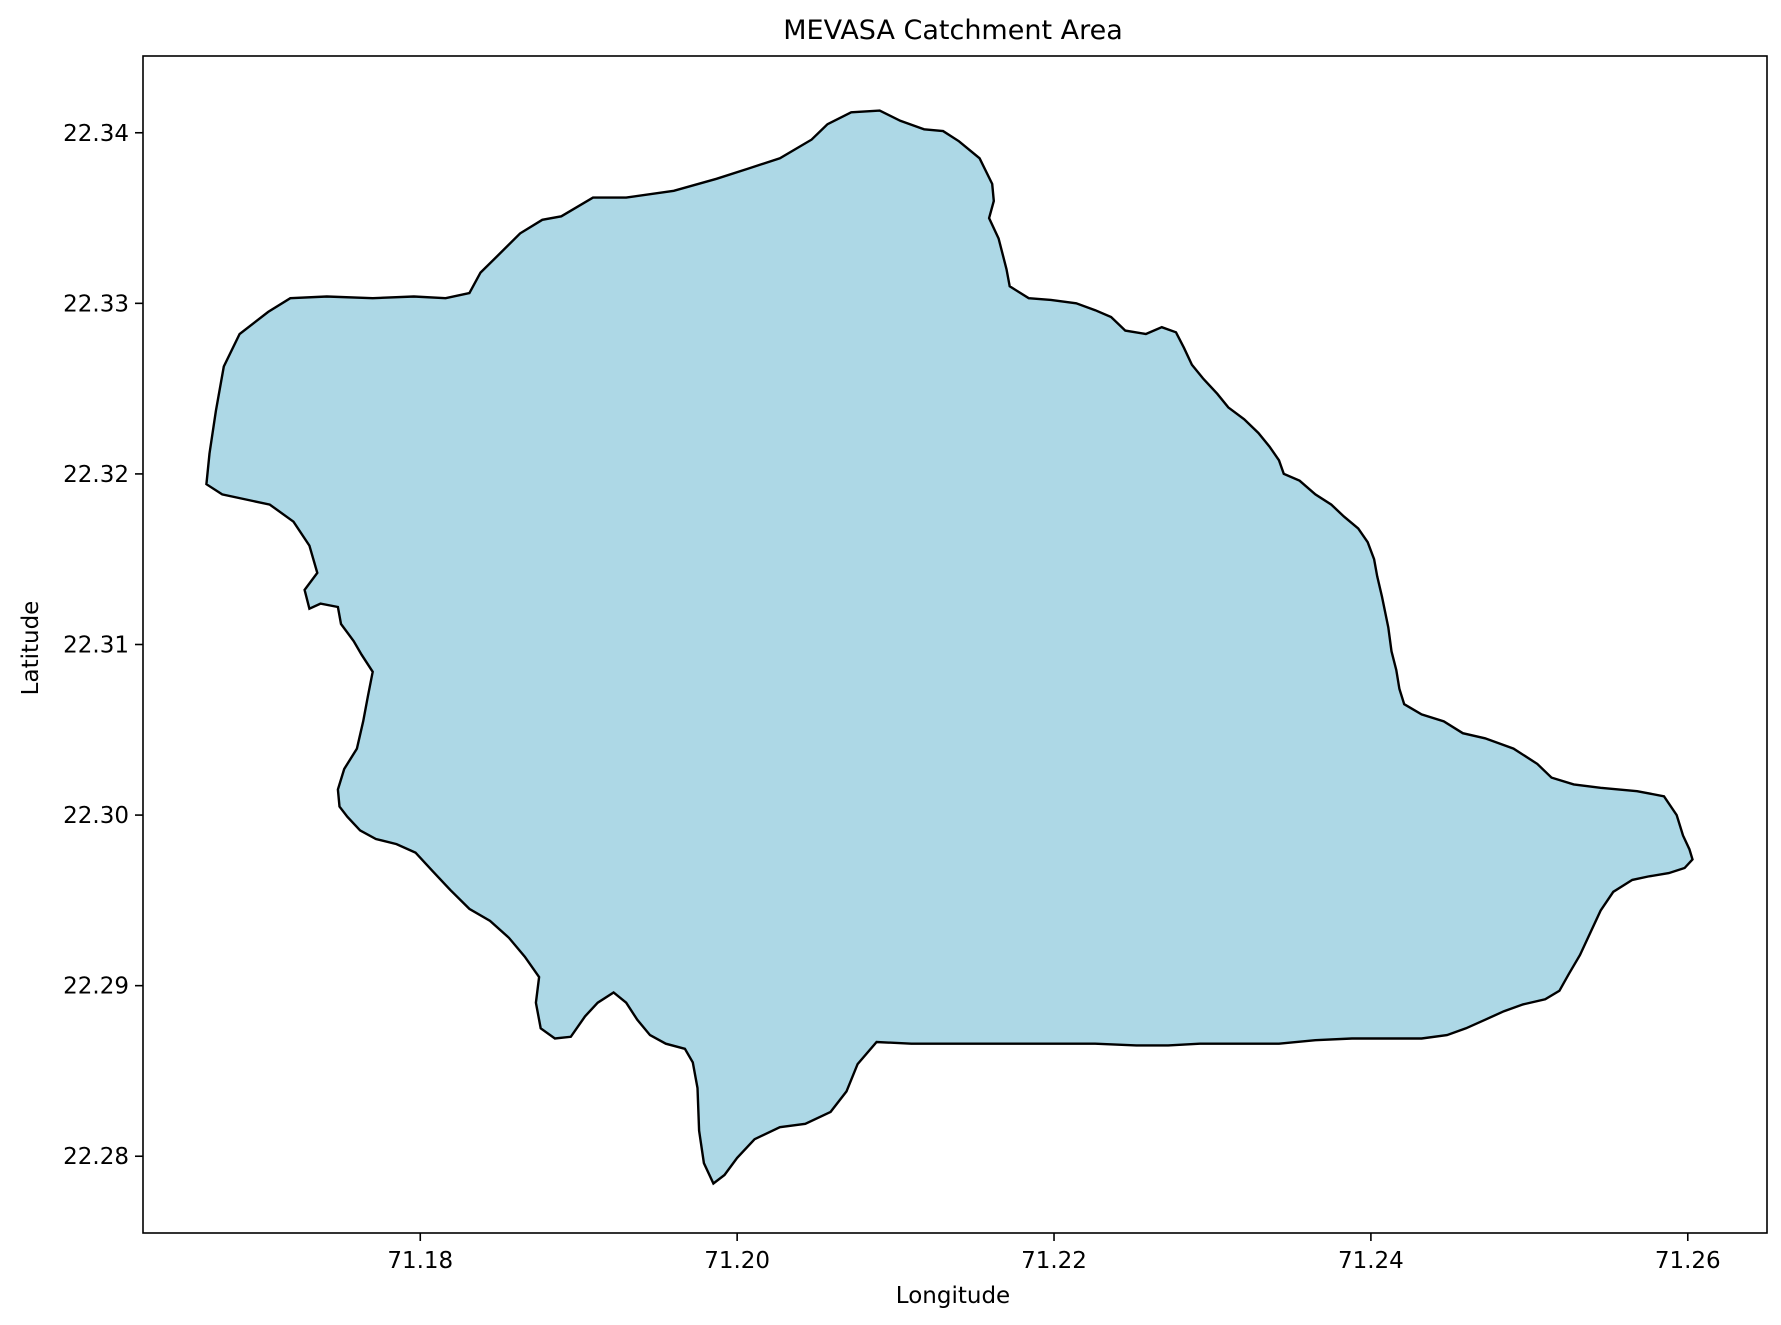 The image size is (1781, 1325). Describe the element at coordinates (1688, 1261) in the screenshot. I see `x-tick-label: 71.26` at that location.